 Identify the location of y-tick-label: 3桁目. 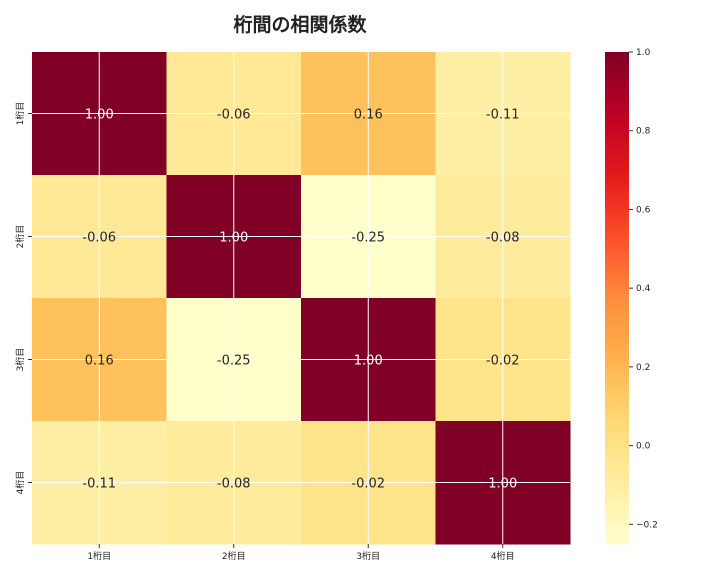
(20, 360).